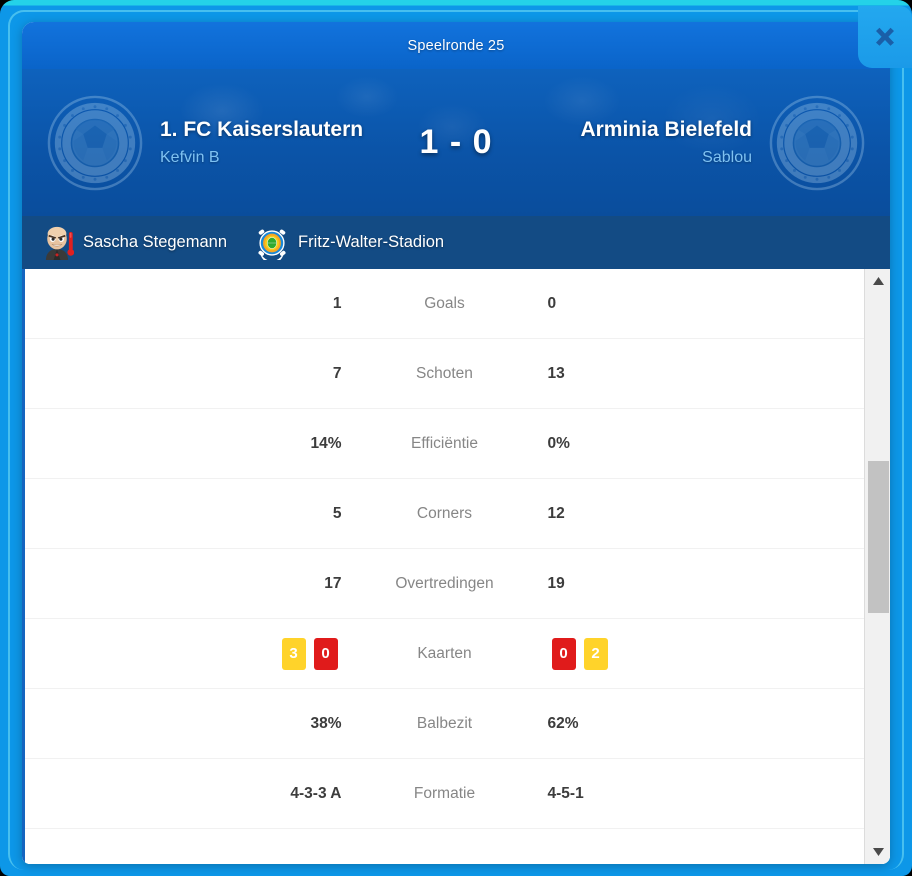 The height and width of the screenshot is (876, 912). What do you see at coordinates (59, 243) in the screenshot?
I see `referee-avatar-icon` at bounding box center [59, 243].